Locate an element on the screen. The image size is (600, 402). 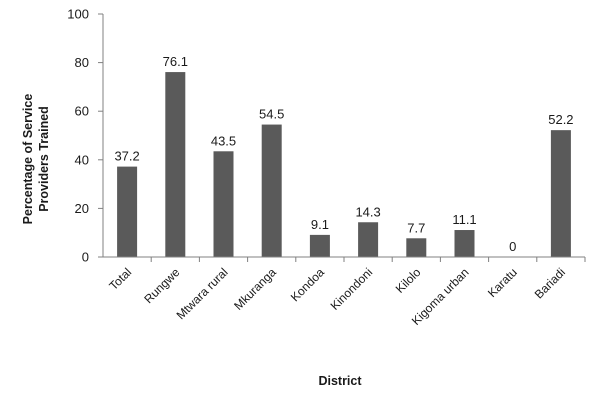
x-tick-label: Kinondoni is located at coordinates (352, 289).